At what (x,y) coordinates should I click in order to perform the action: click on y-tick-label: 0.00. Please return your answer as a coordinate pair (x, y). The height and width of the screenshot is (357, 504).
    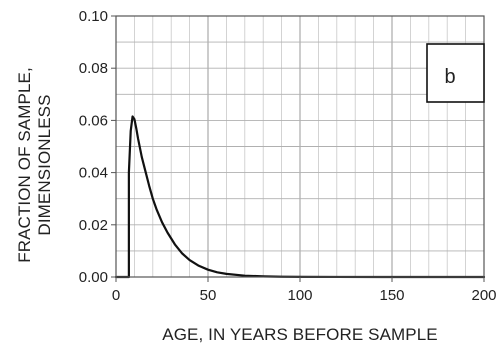
    Looking at the image, I should click on (93, 277).